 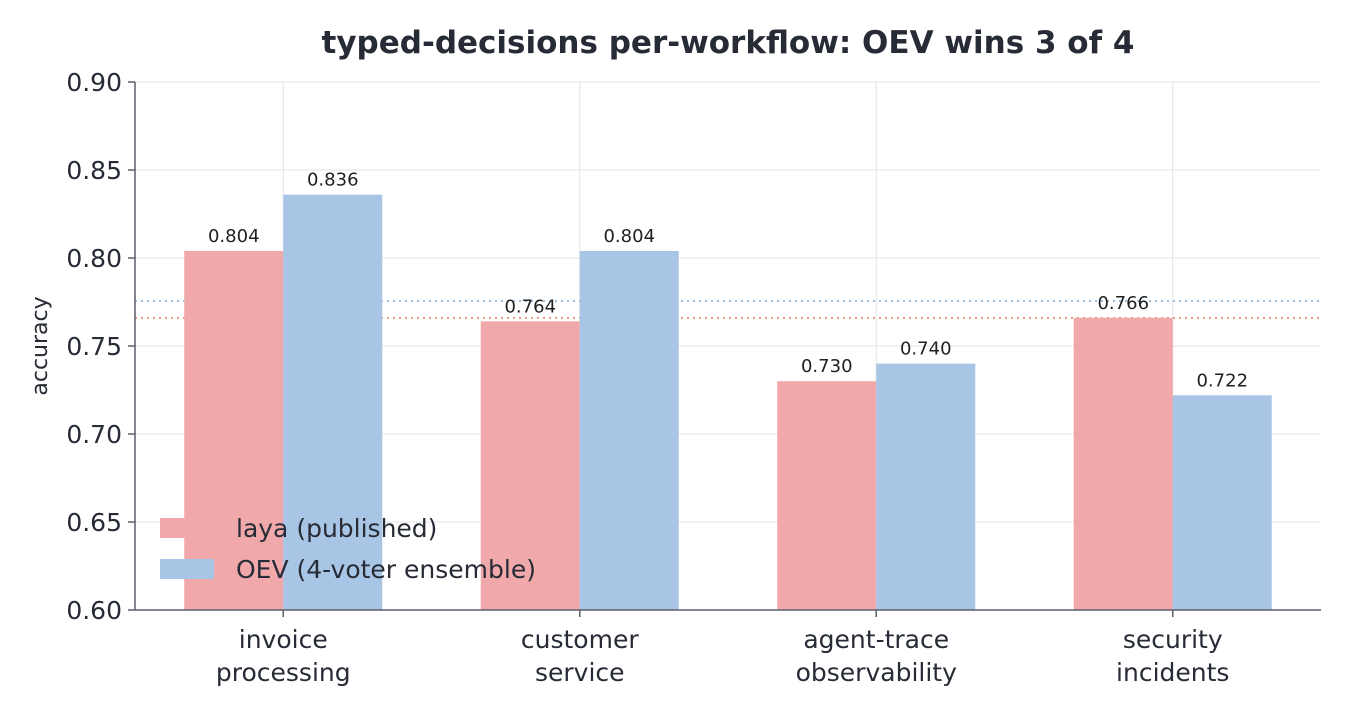 What do you see at coordinates (94, 346) in the screenshot?
I see `y-tick-label: 0.75` at bounding box center [94, 346].